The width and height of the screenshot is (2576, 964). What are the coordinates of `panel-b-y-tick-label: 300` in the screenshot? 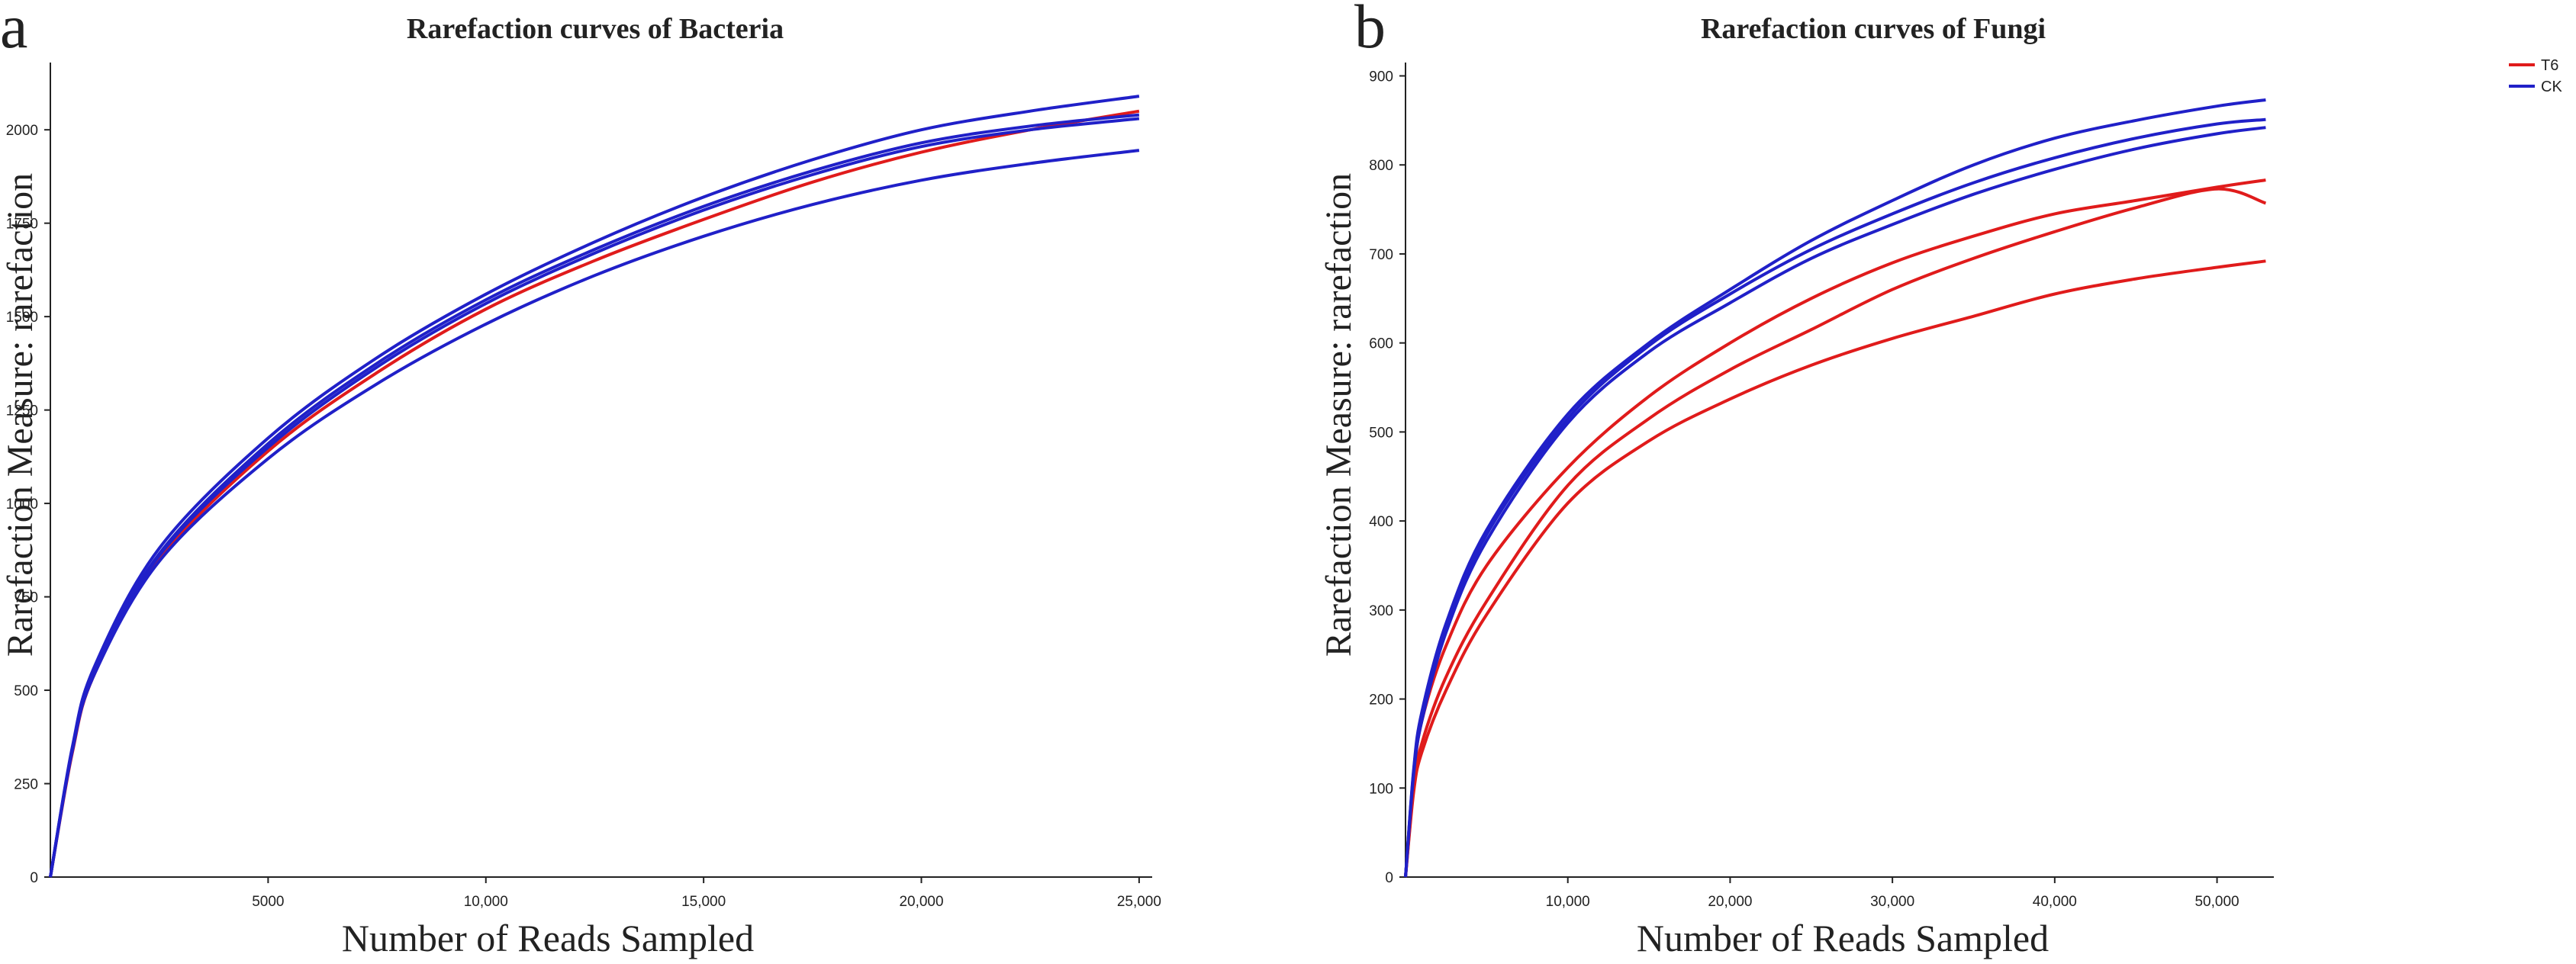 It's located at (1381, 611).